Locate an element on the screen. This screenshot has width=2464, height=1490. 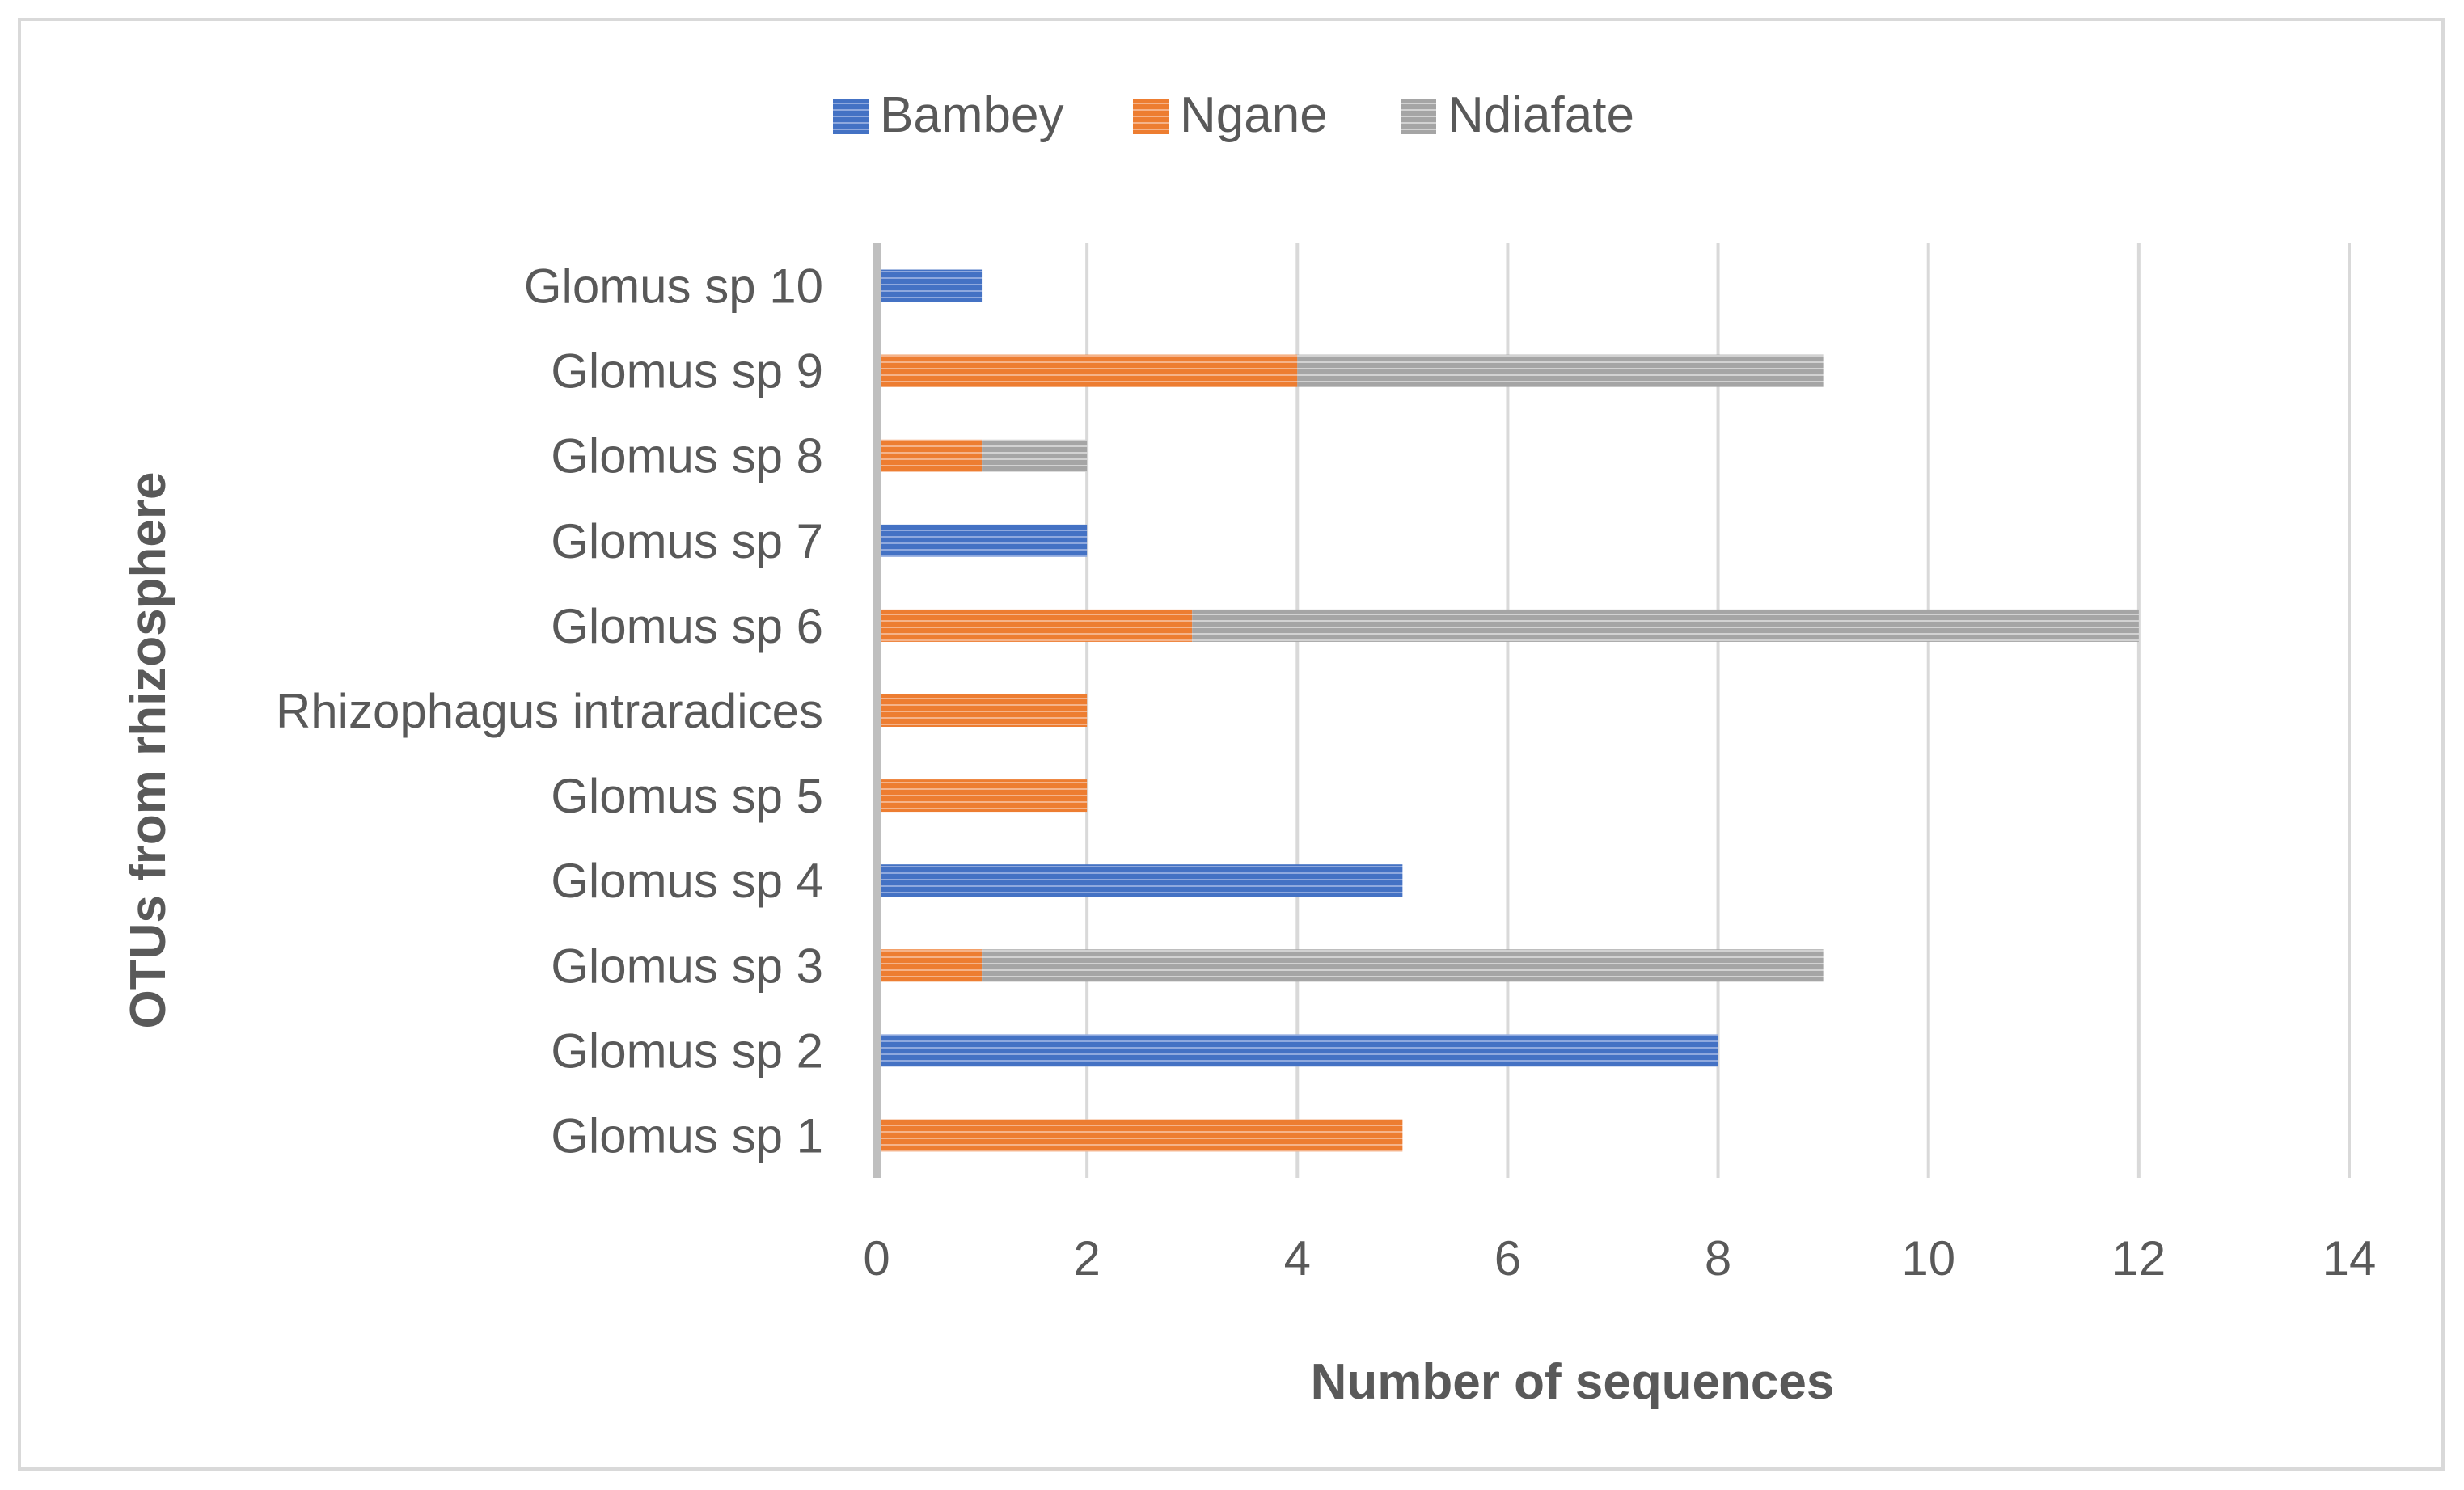
bar-glomus-sp-9-ngane is located at coordinates (1087, 370).